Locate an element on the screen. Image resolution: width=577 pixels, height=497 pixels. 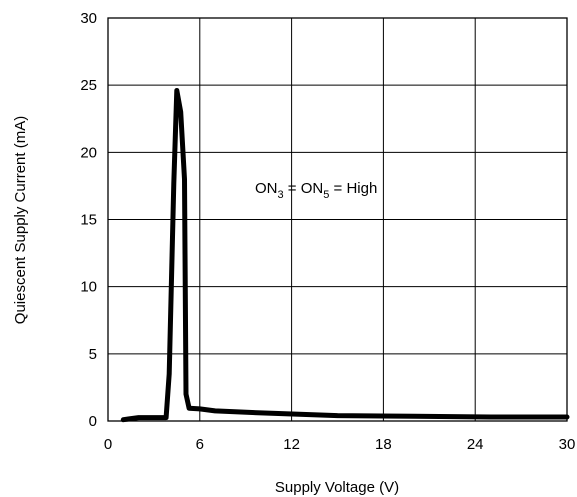
y-tick-label: 30 is located at coordinates (88, 18).